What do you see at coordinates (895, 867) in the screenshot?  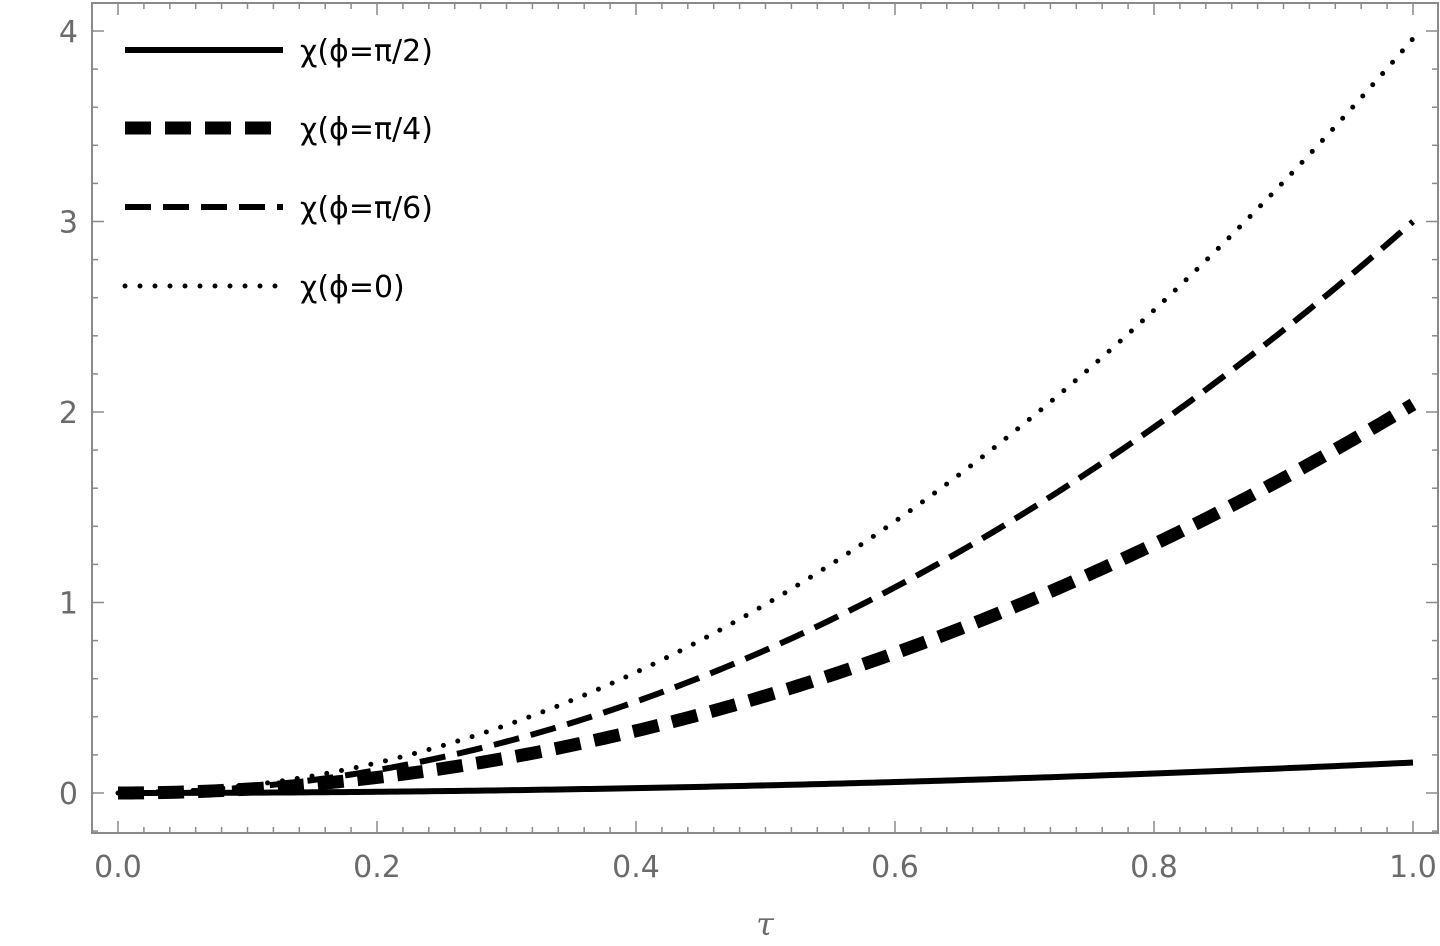 I see `x-tick-label: 0.6` at bounding box center [895, 867].